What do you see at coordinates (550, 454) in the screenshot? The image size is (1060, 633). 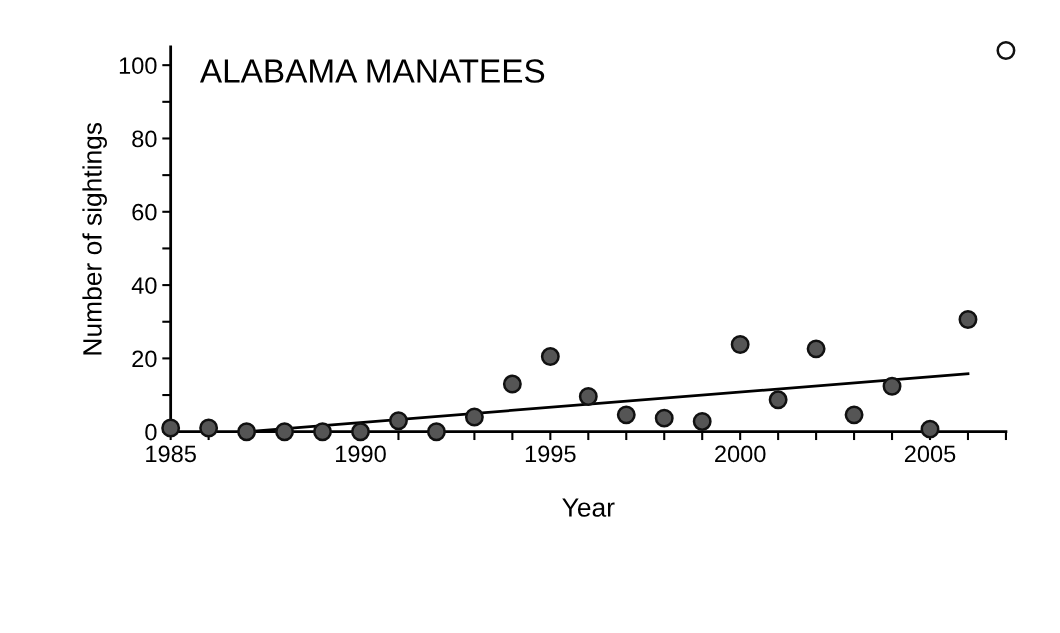 I see `x-tick-label: 1995` at bounding box center [550, 454].